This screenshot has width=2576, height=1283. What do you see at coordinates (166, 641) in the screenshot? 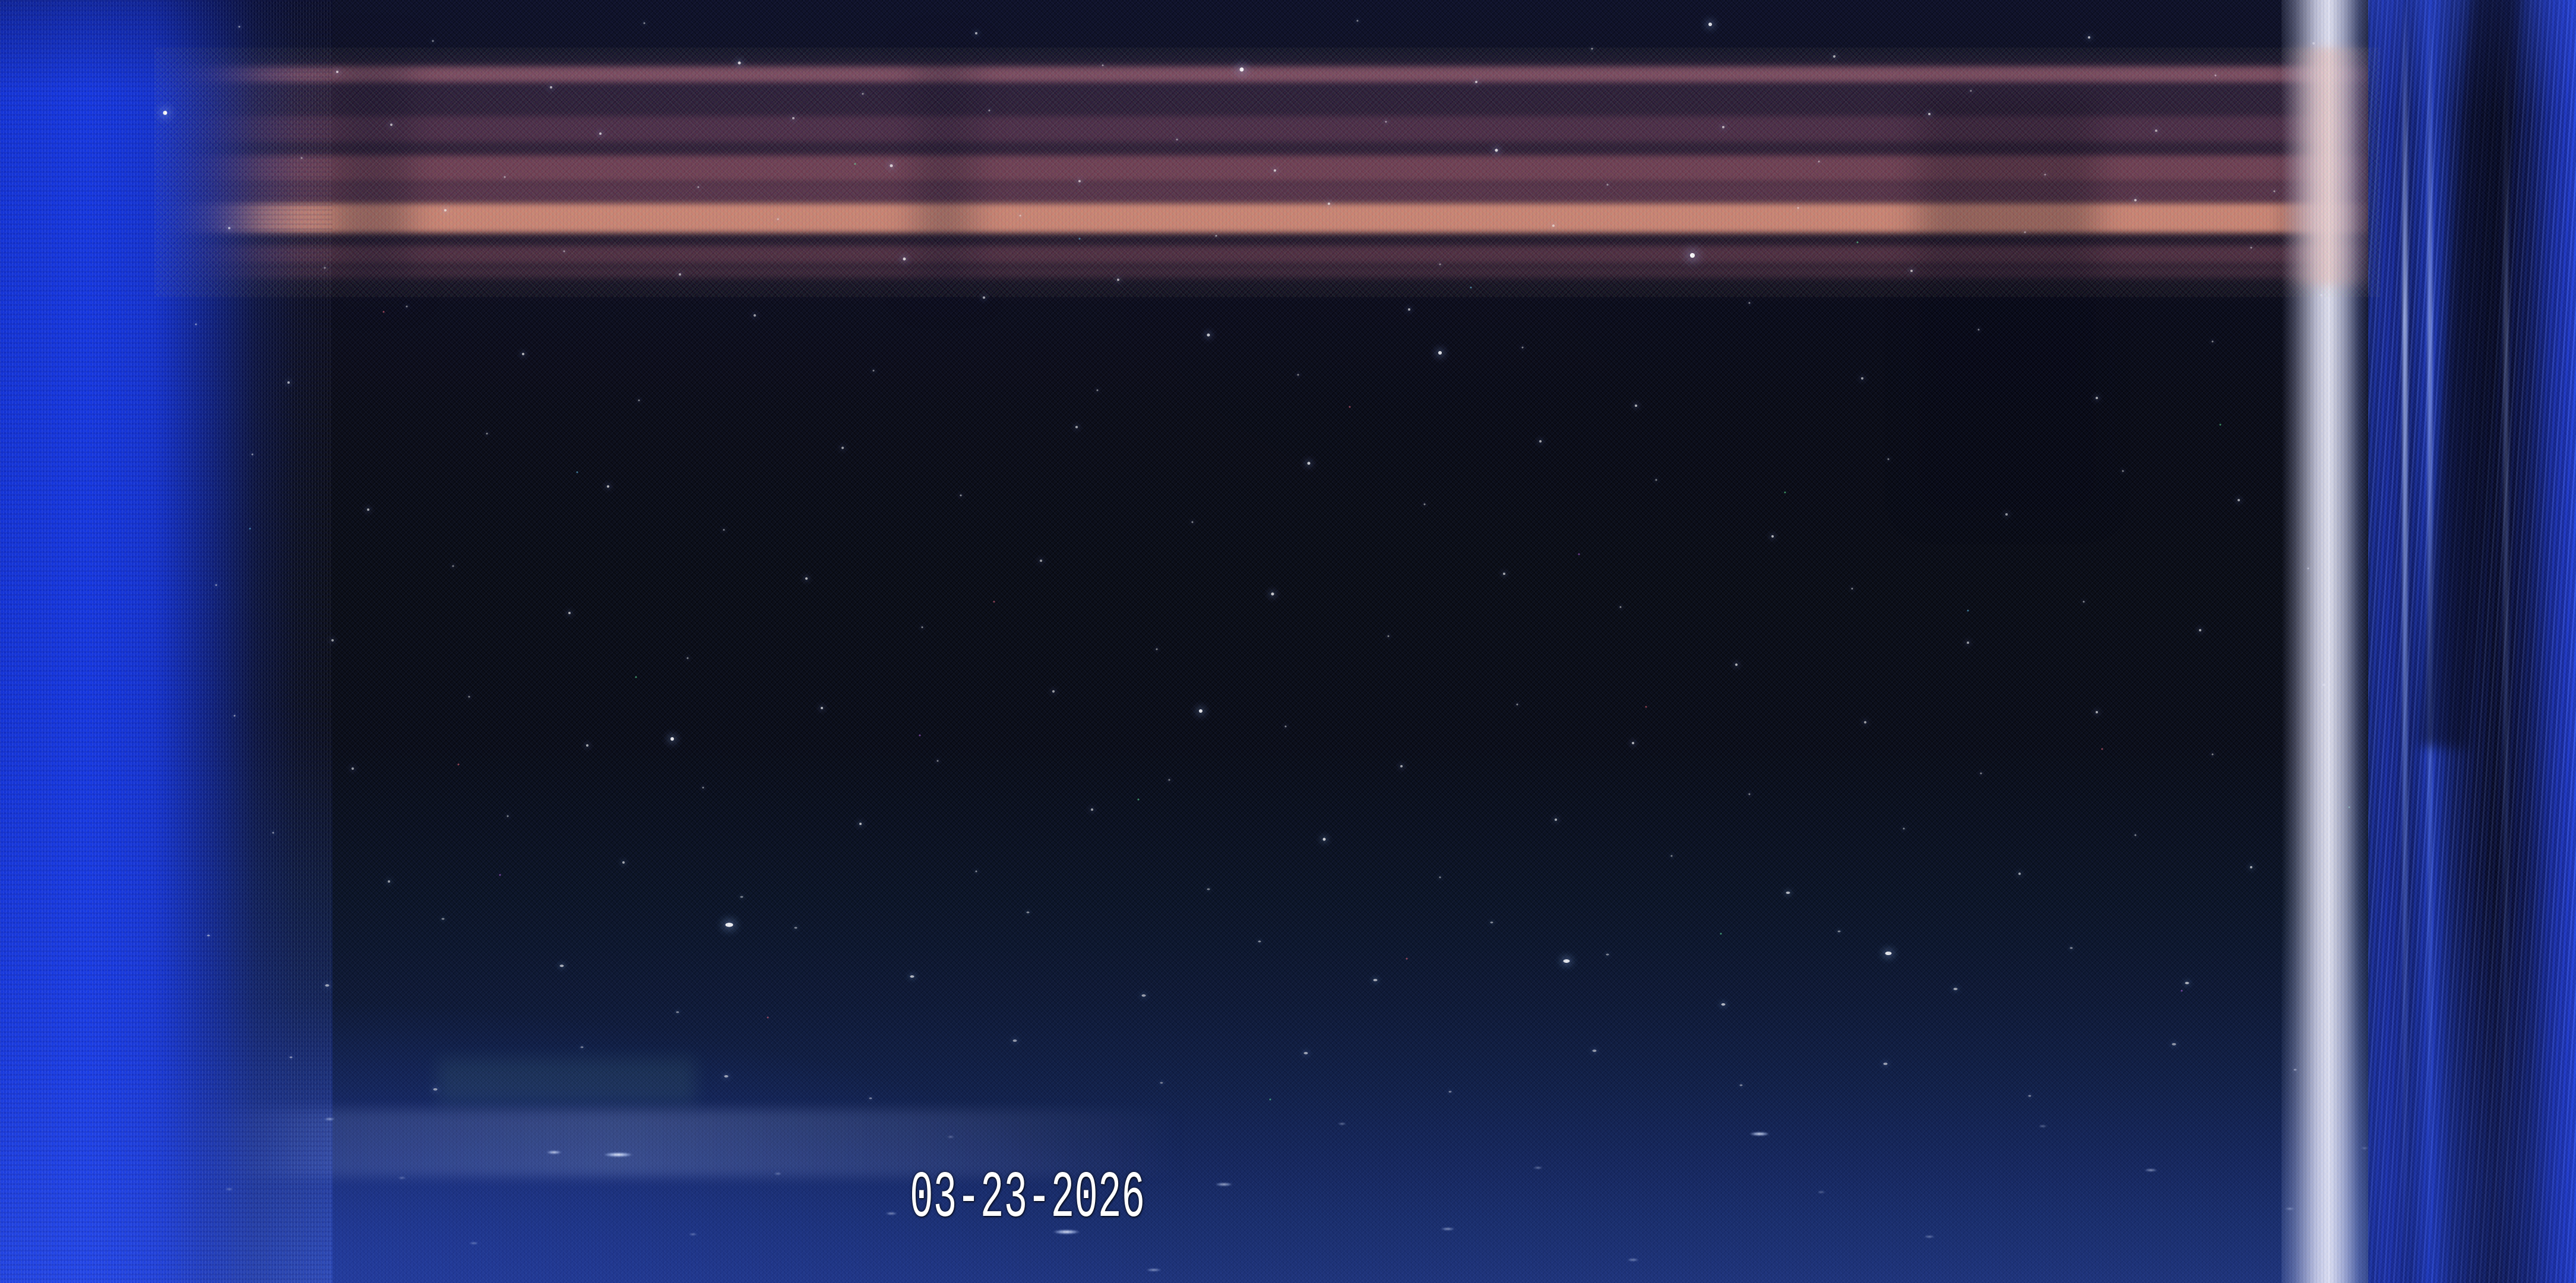
I see `dusk-twilight-column` at bounding box center [166, 641].